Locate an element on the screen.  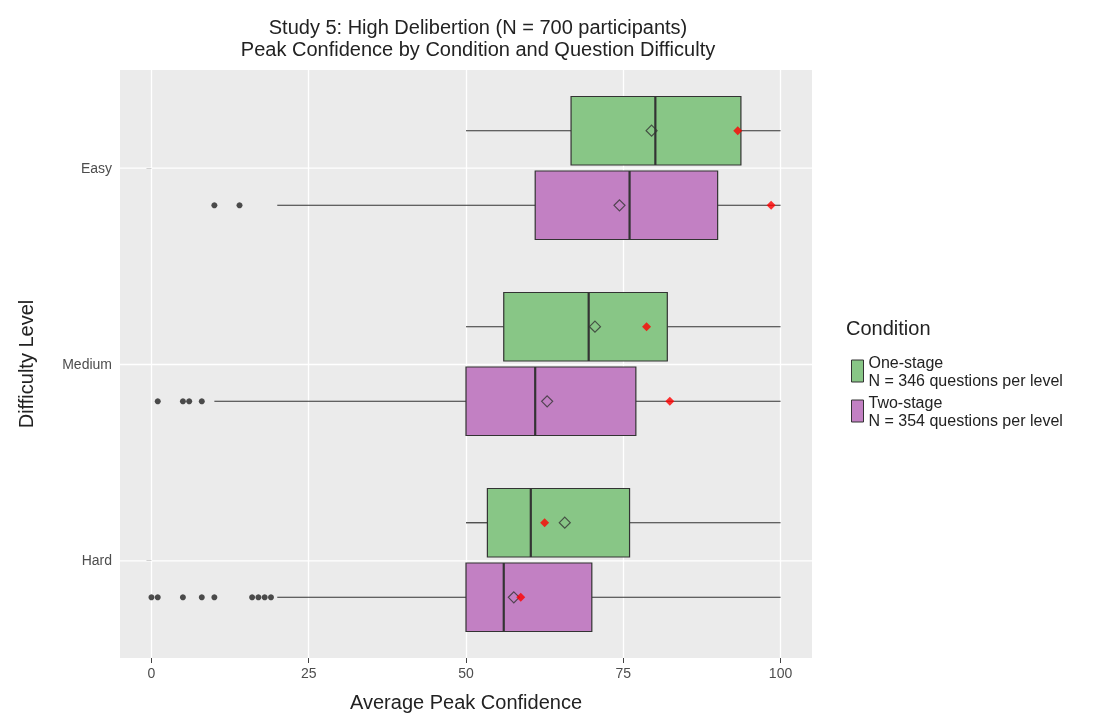
y-tick-label: Easy is located at coordinates (96, 168).